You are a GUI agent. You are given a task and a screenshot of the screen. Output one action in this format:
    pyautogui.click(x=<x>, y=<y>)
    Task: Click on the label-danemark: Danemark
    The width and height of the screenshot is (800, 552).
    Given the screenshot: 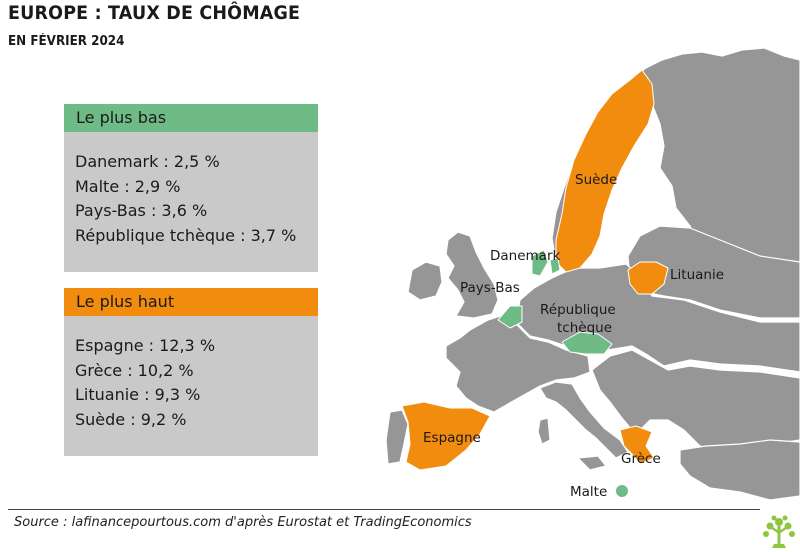 What is the action you would take?
    pyautogui.click(x=525, y=256)
    